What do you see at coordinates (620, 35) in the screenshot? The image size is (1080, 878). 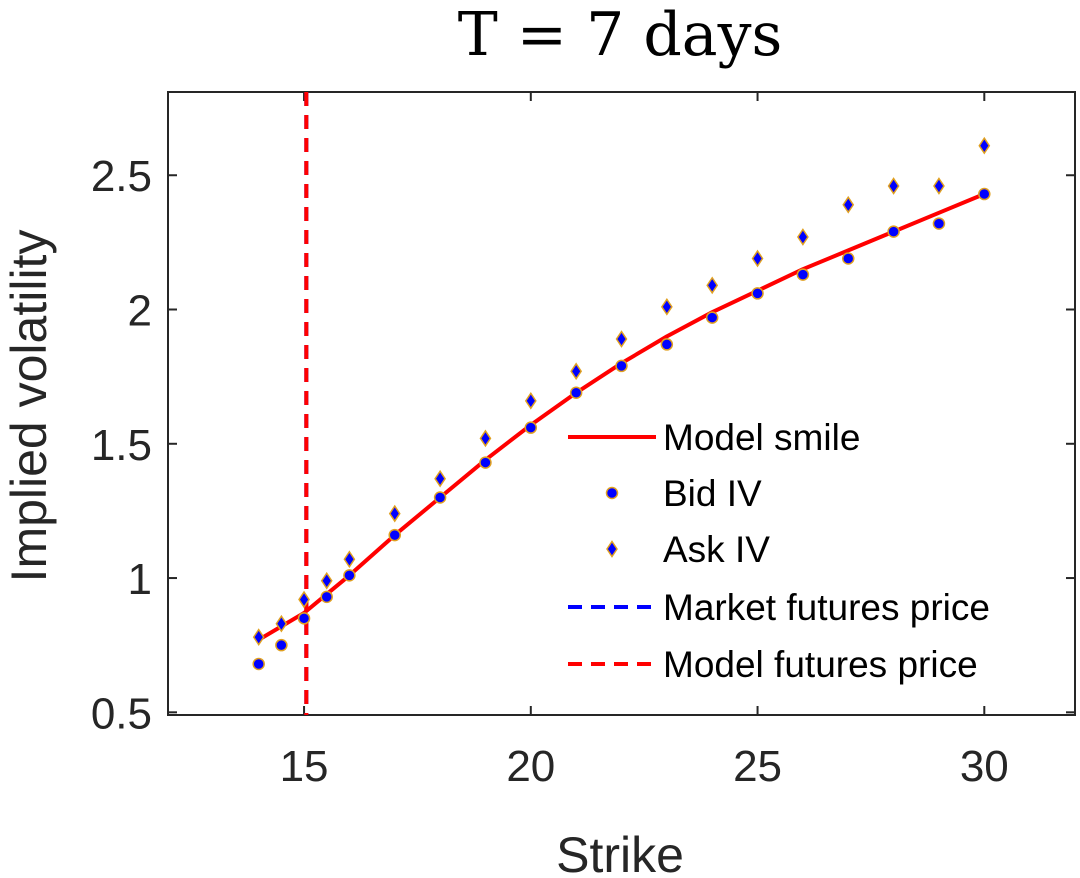 I see `chart-title: T = 7 days` at bounding box center [620, 35].